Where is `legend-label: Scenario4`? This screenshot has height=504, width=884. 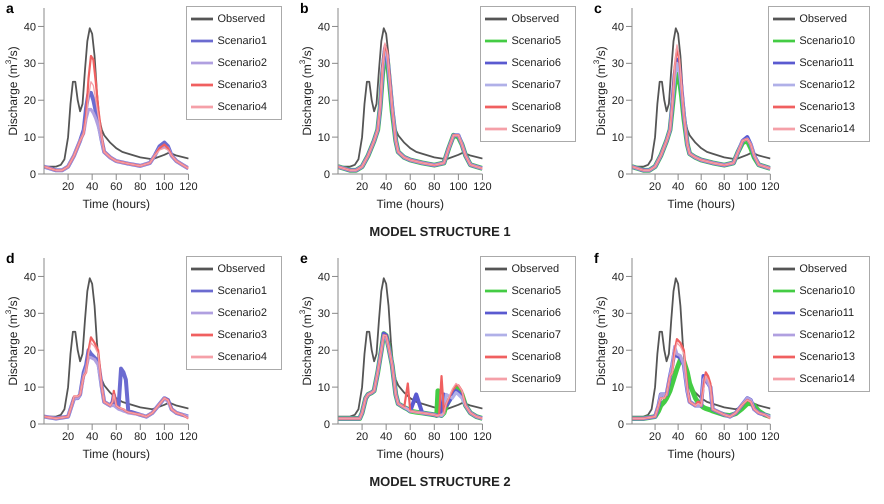
legend-label: Scenario4 is located at coordinates (242, 106).